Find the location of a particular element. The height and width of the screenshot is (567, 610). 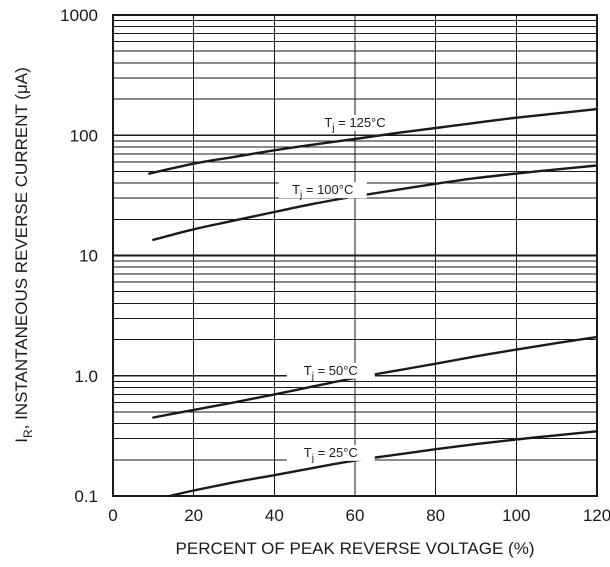

y-axis-title-main: I is located at coordinates (21, 440).